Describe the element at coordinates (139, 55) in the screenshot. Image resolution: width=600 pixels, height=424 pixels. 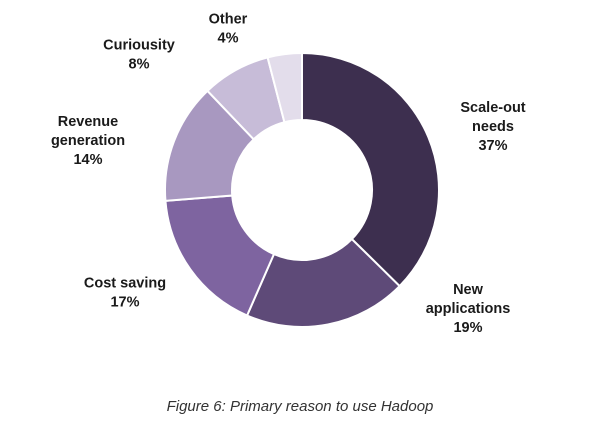
I see `slice-label: Curiousity 8%` at that location.